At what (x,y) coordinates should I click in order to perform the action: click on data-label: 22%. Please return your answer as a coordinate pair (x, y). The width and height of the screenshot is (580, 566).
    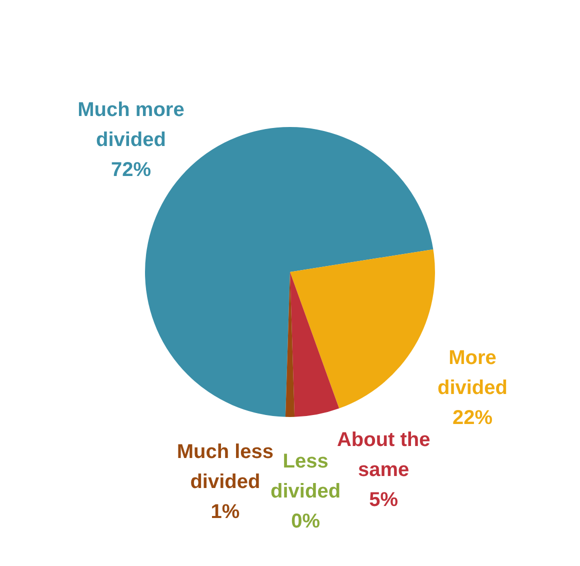
    Looking at the image, I should click on (472, 417).